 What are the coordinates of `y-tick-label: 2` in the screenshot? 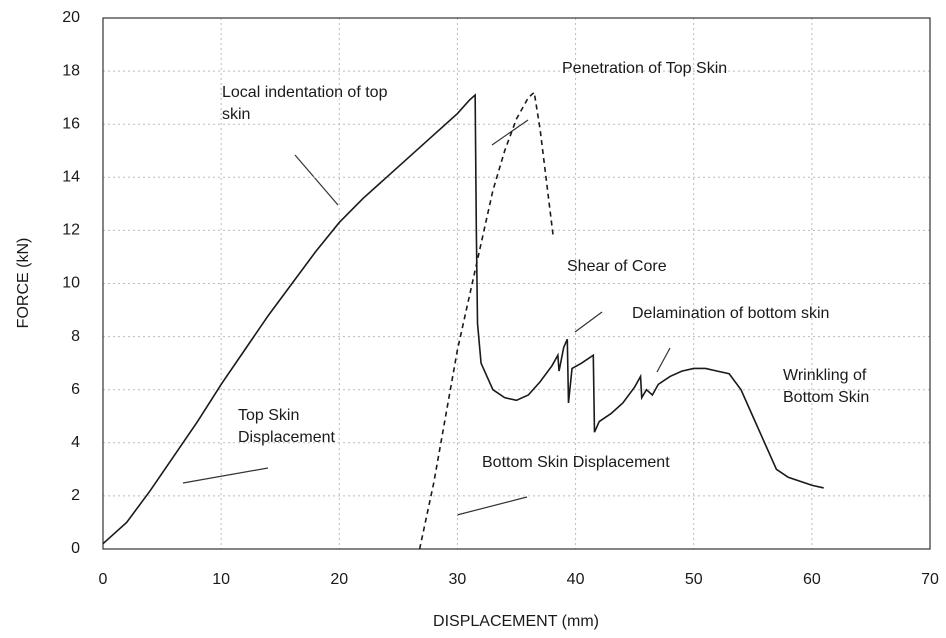 It's located at (75, 495).